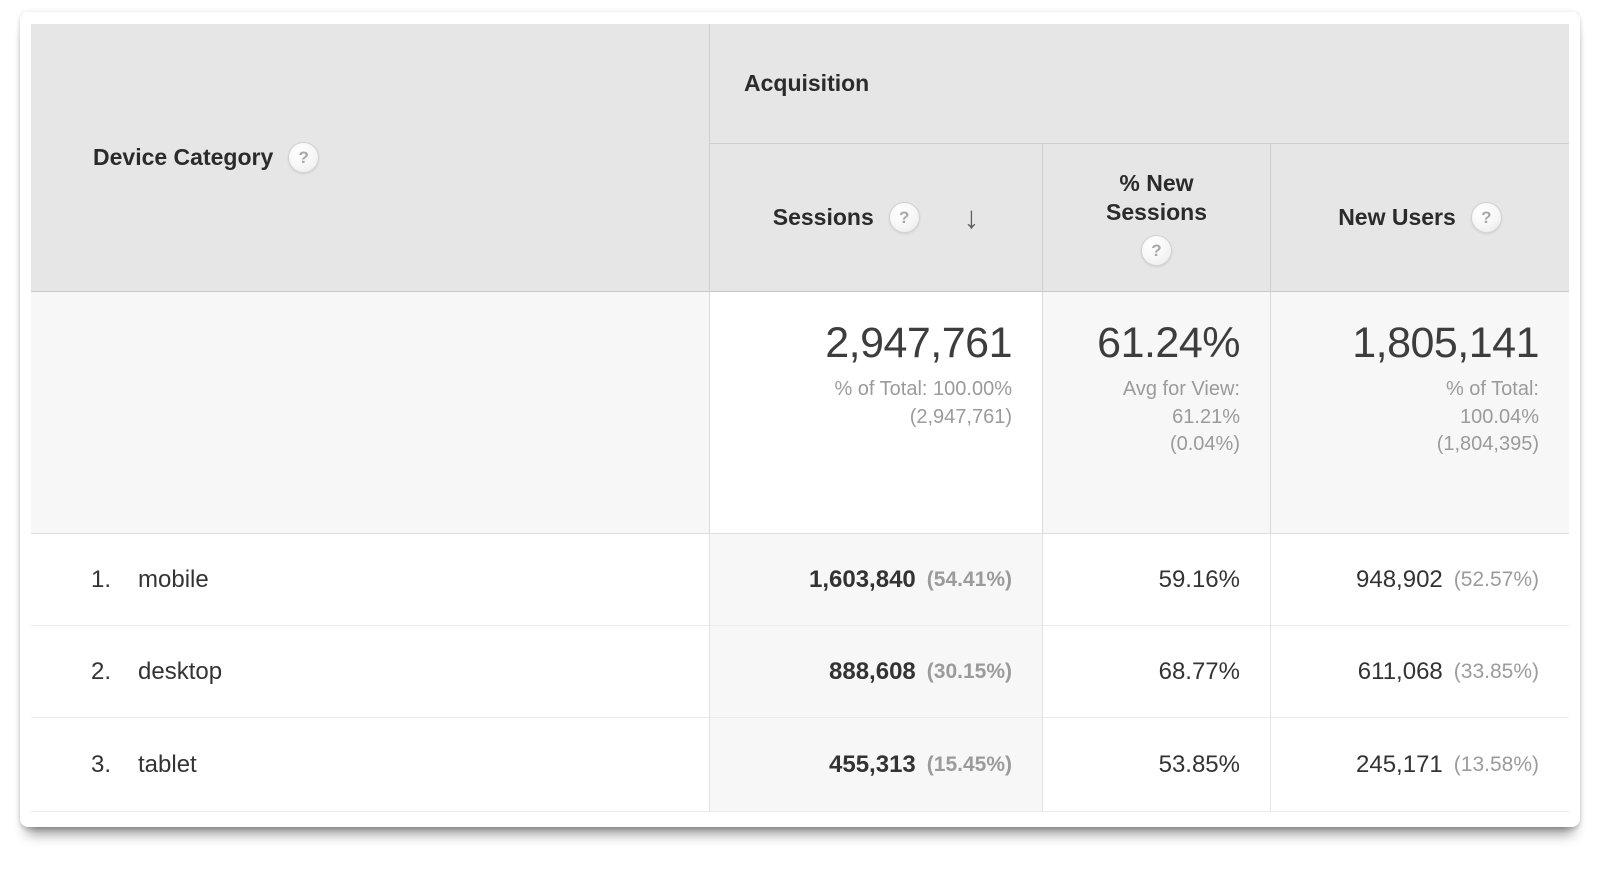  Describe the element at coordinates (1156, 765) in the screenshot. I see `pct-new-sessions-cell: 53.85%` at that location.